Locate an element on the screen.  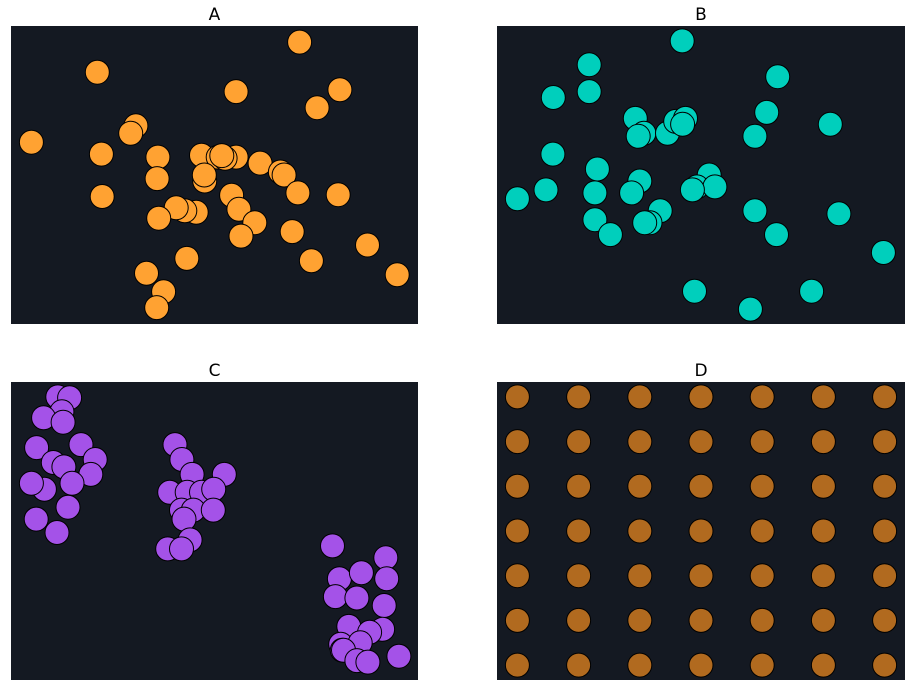
panel-title-c: C is located at coordinates (214, 370).